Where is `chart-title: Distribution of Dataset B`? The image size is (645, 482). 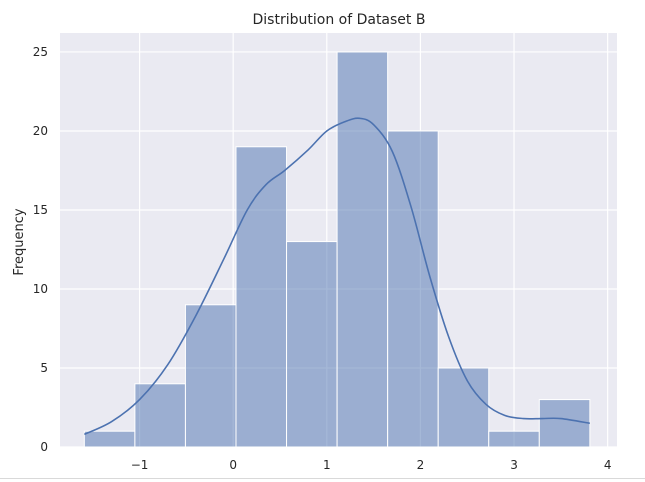
chart-title: Distribution of Dataset B is located at coordinates (339, 20).